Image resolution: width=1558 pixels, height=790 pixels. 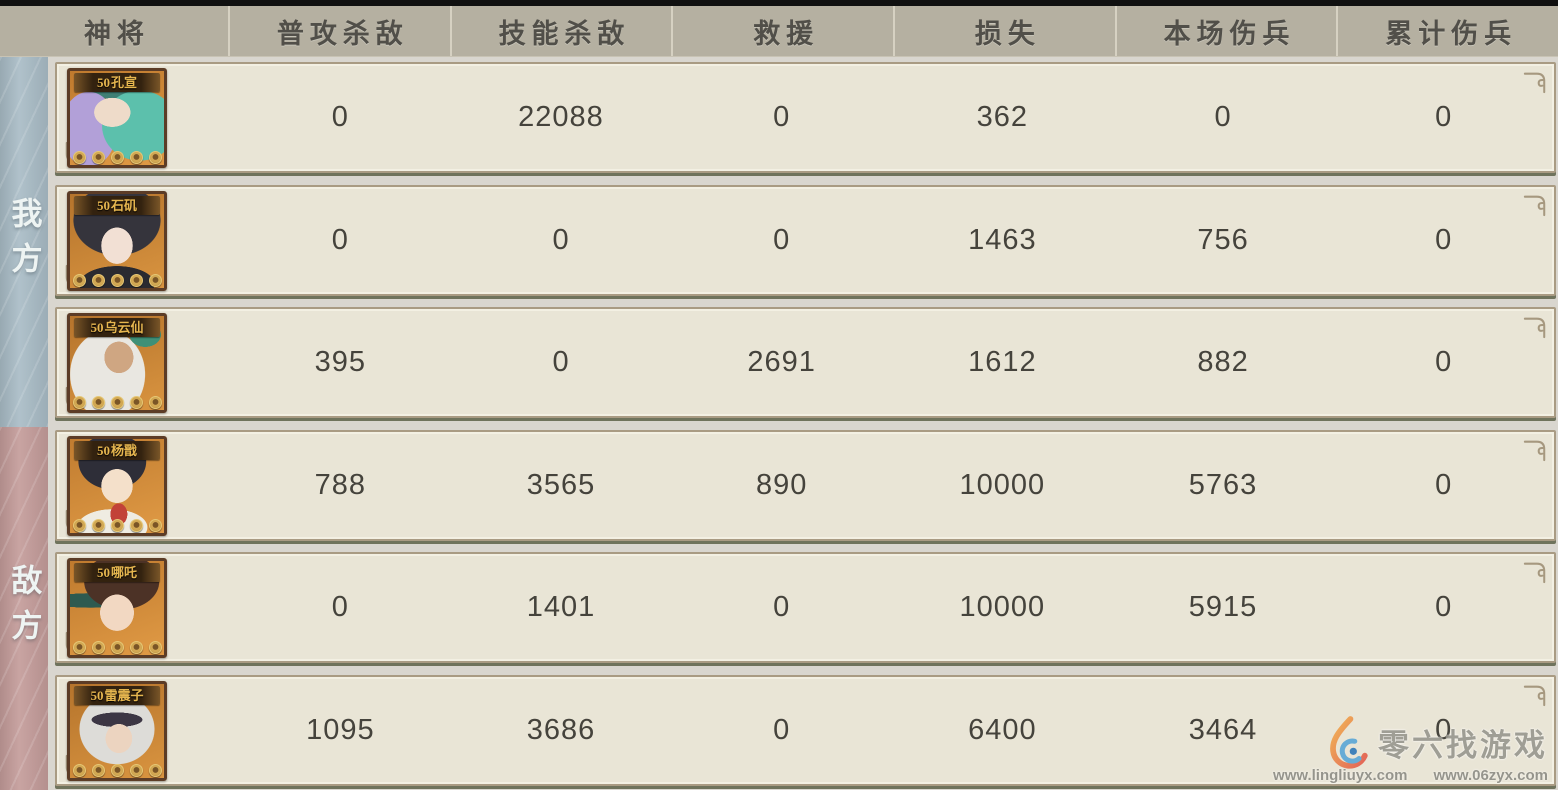 I want to click on stat-cell-skill-kills: 3565, so click(x=561, y=485).